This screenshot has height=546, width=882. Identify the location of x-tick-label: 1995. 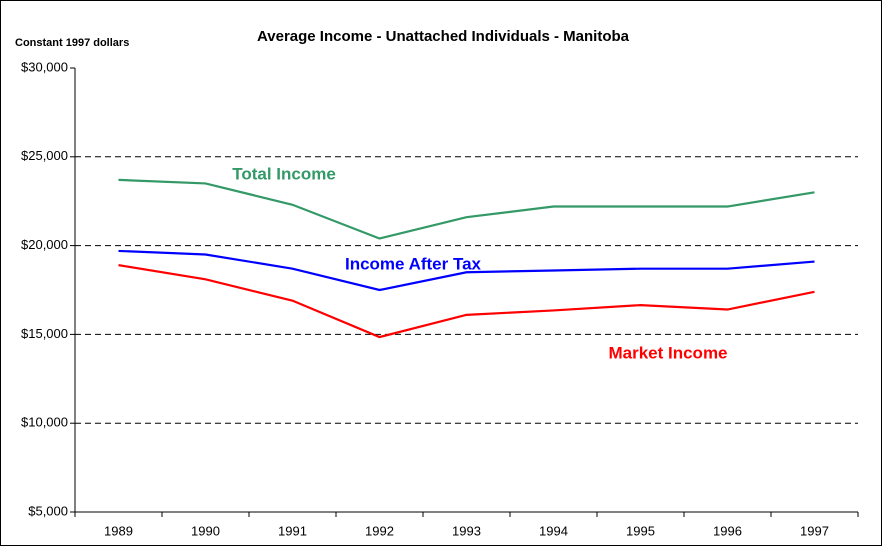
(640, 530).